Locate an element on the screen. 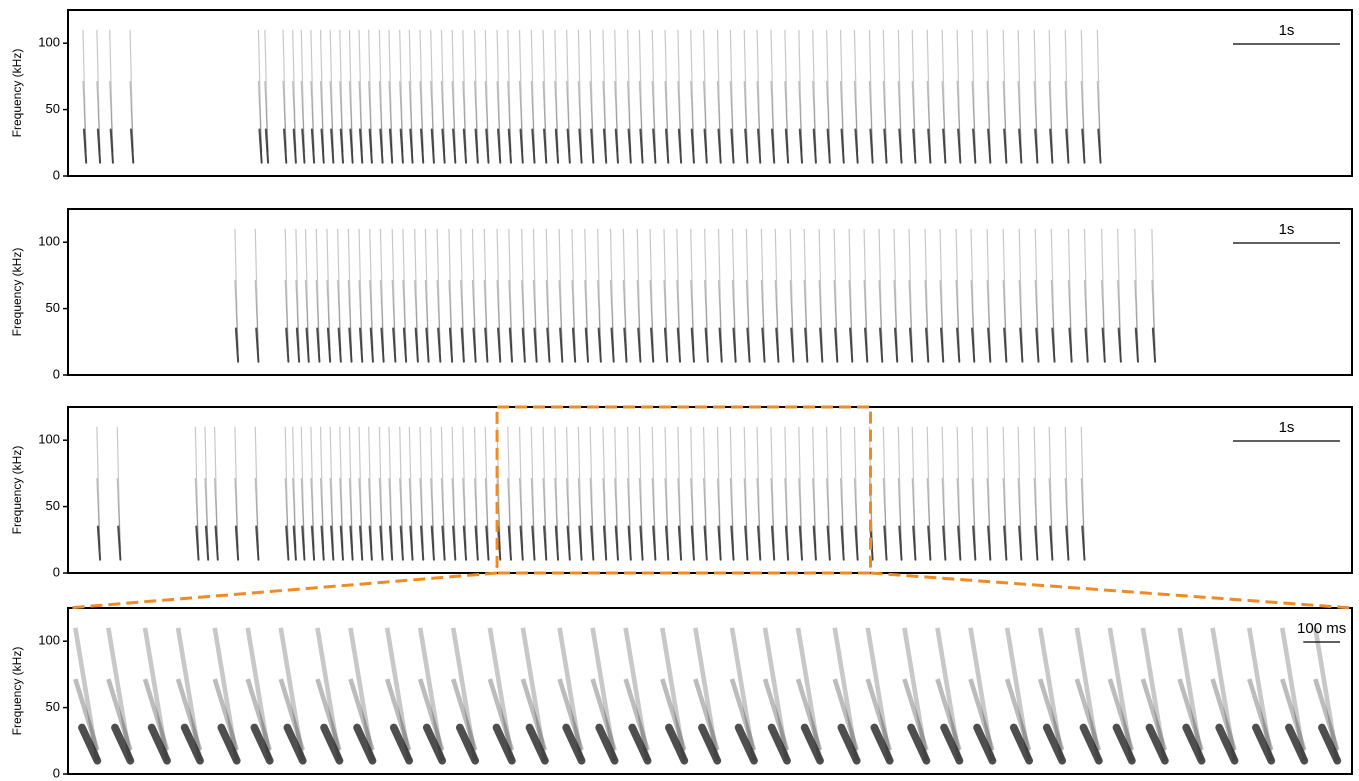  y-tick-label: 0 is located at coordinates (56, 373).